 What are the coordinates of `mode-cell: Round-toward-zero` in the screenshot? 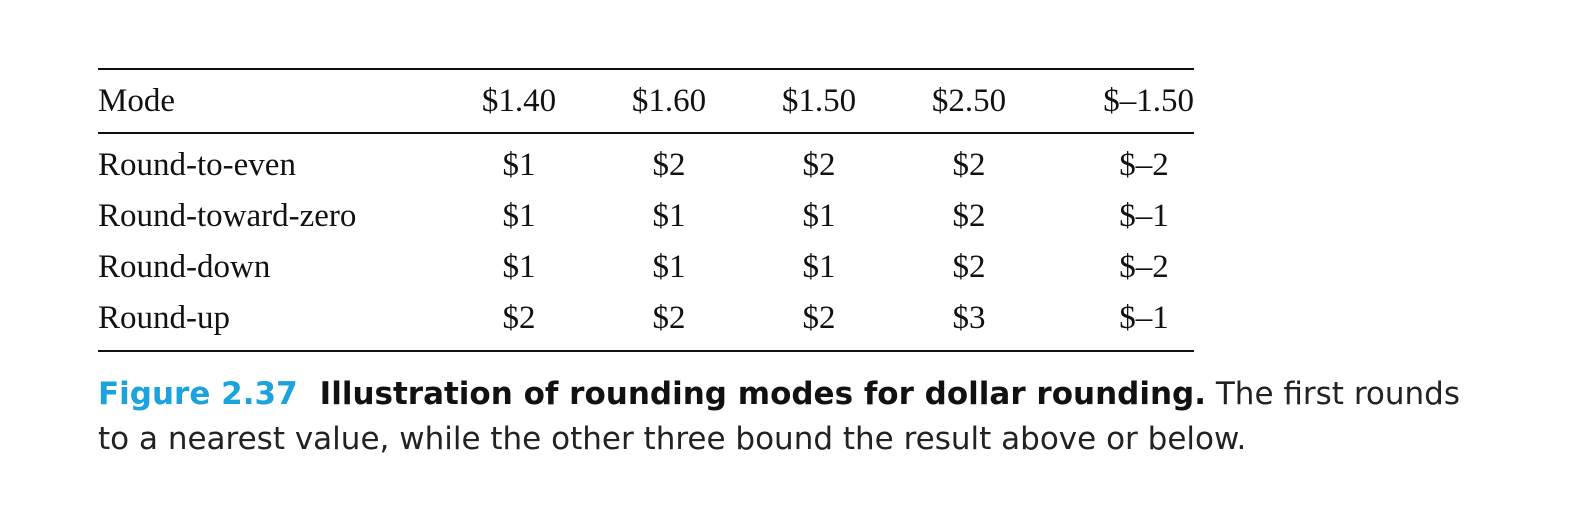 It's located at (227, 216).